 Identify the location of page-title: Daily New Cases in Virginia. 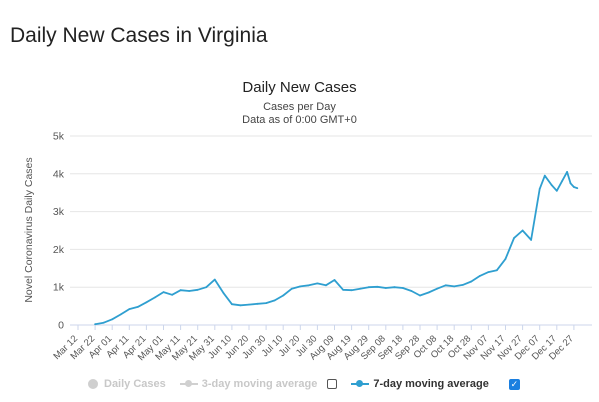
(139, 35).